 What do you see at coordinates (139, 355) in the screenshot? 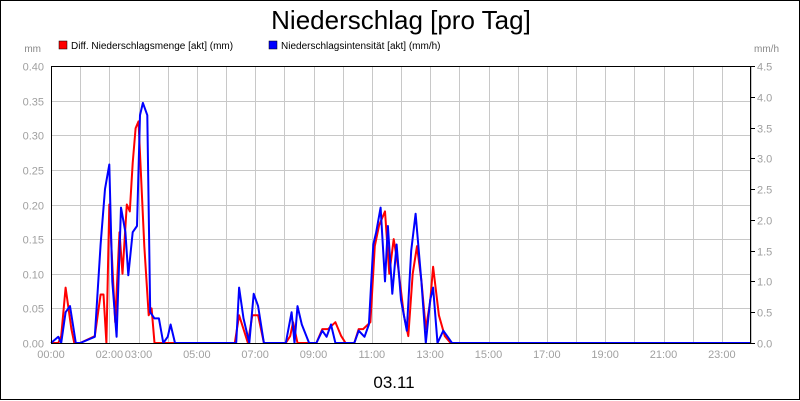
I see `x-tick-label: 03:00` at bounding box center [139, 355].